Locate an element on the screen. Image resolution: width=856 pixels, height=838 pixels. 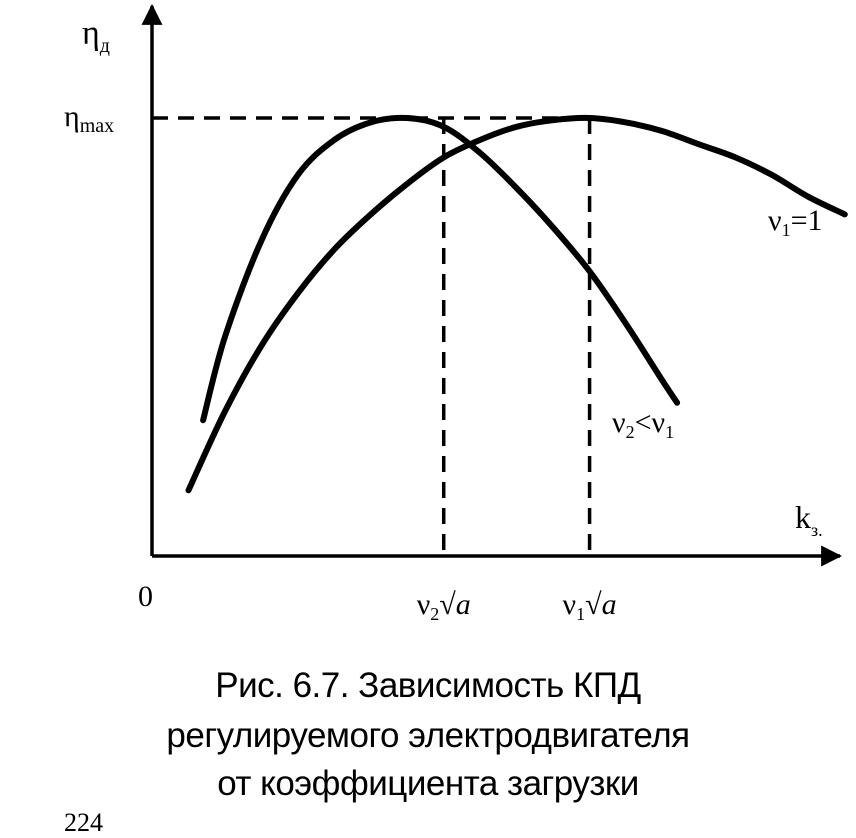
figure-caption-line-1: Рис. 6.7. Зависимость КПД is located at coordinates (428, 685).